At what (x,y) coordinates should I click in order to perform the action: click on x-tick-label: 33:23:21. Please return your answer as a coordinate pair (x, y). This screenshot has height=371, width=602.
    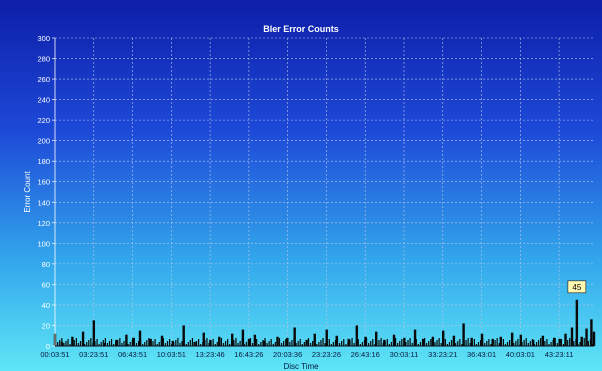
    Looking at the image, I should click on (442, 354).